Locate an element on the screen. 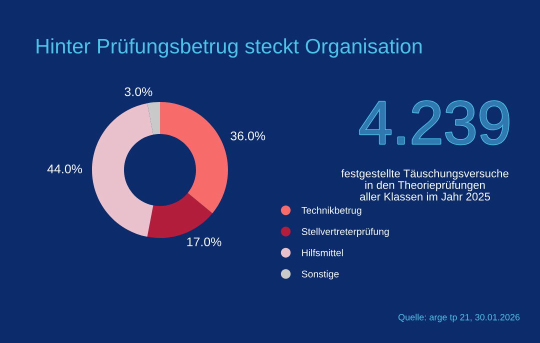 The width and height of the screenshot is (540, 343). chart-title: Hinter Prüfungsbetrug steckt Organisation is located at coordinates (229, 48).